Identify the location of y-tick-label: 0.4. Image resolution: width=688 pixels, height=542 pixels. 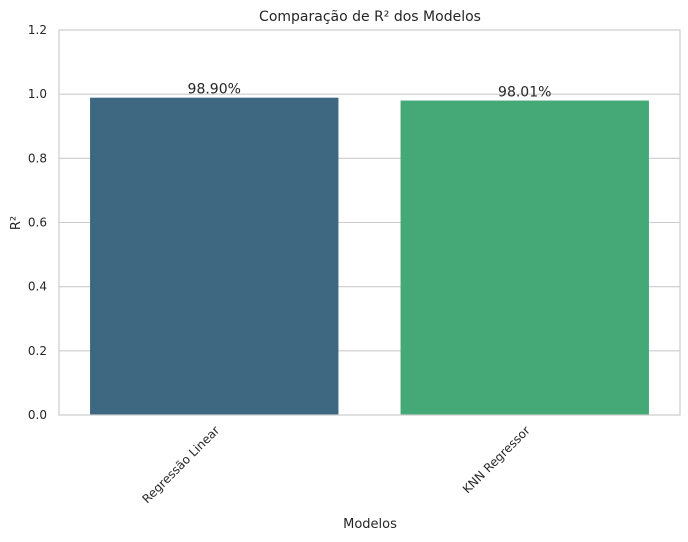
(37, 287).